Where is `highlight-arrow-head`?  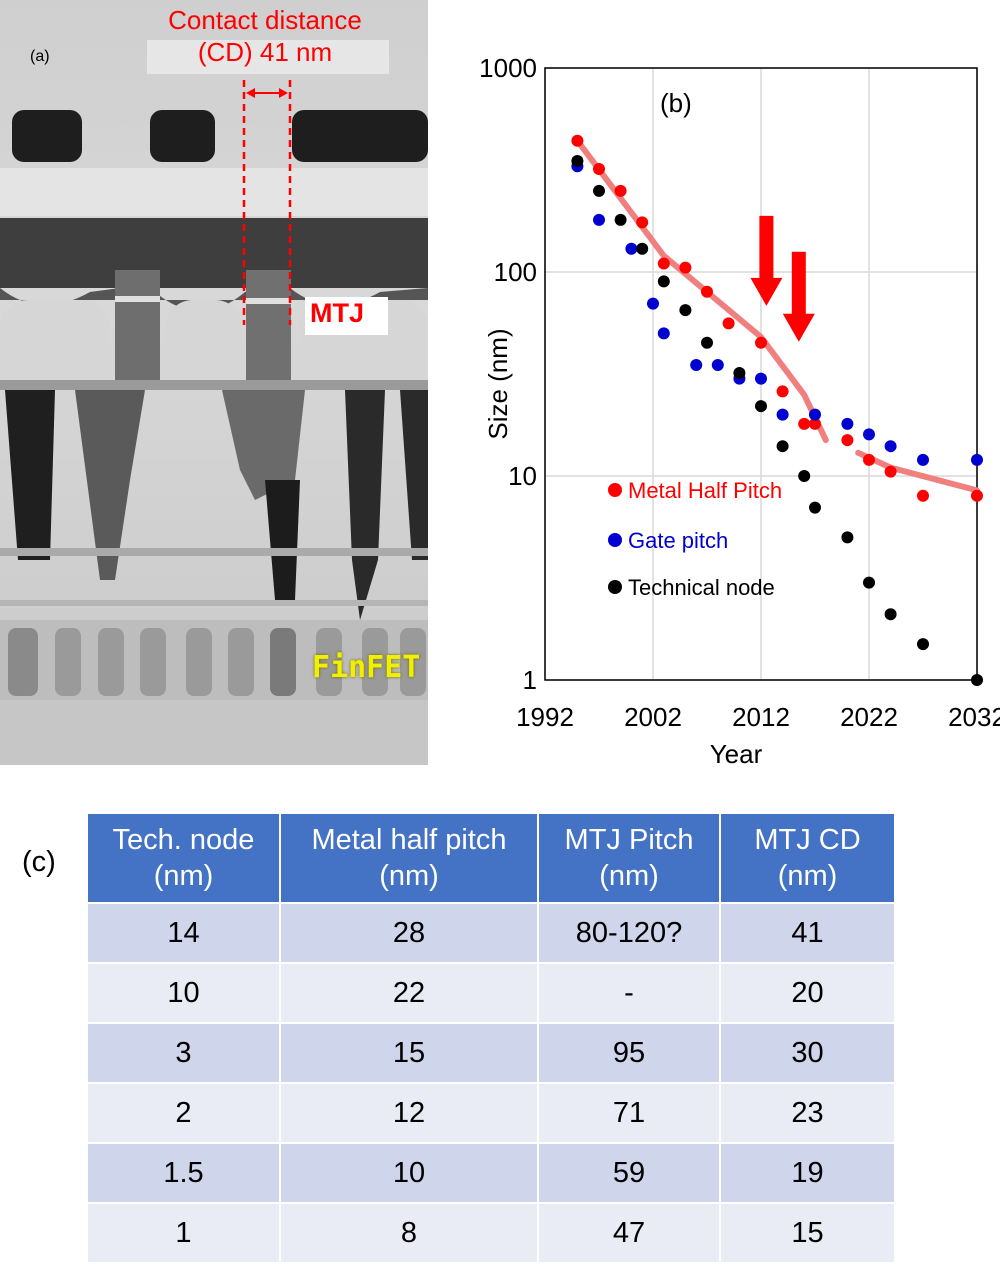 highlight-arrow-head is located at coordinates (766, 291).